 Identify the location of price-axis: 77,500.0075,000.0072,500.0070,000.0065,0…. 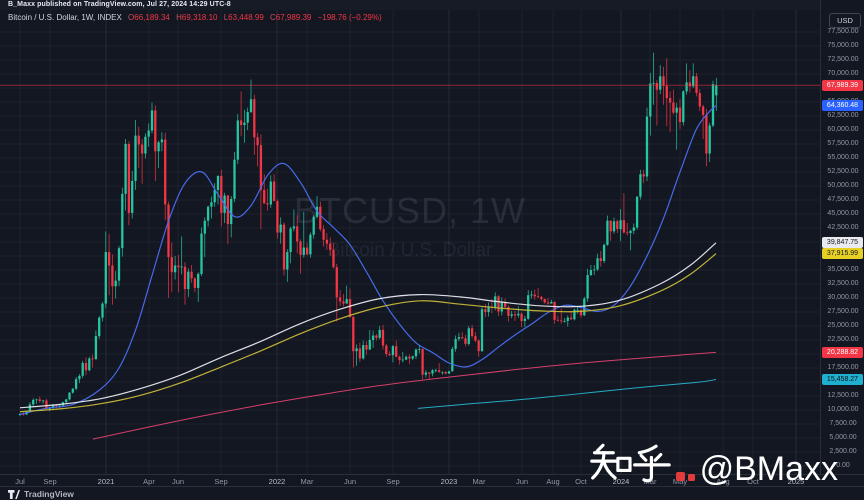
(842, 250).